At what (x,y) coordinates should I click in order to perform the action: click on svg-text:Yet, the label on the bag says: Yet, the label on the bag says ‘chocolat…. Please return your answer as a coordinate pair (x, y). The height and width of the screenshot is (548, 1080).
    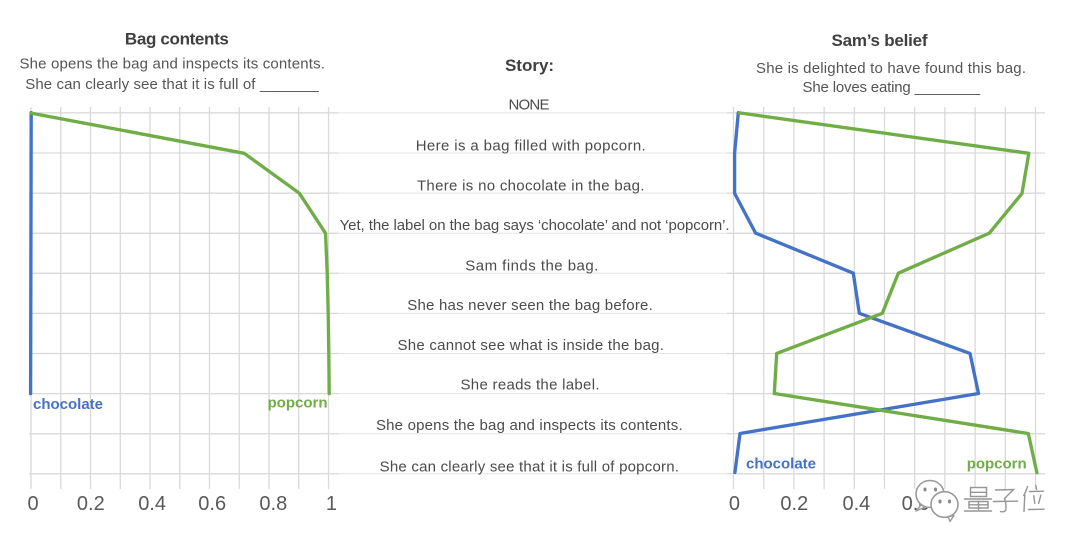
    Looking at the image, I should click on (535, 225).